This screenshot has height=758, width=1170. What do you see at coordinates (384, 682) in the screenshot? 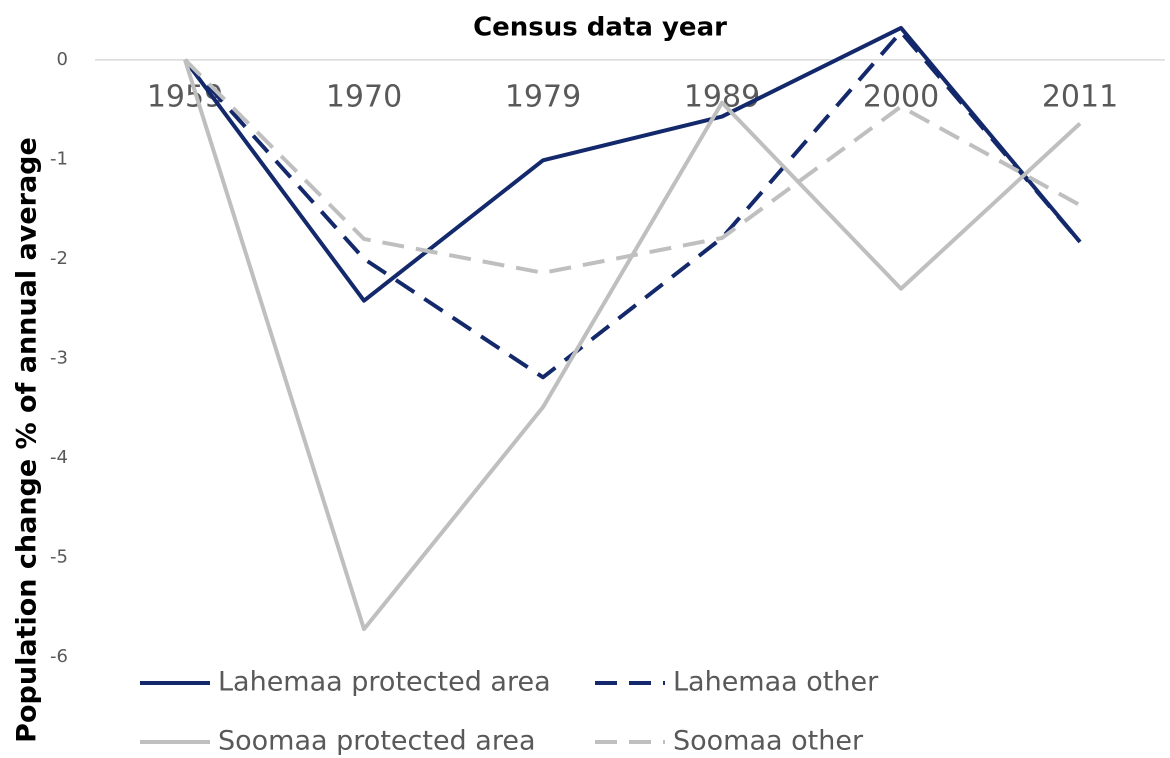
I see `legend-label: Lahemaa protected area` at bounding box center [384, 682].